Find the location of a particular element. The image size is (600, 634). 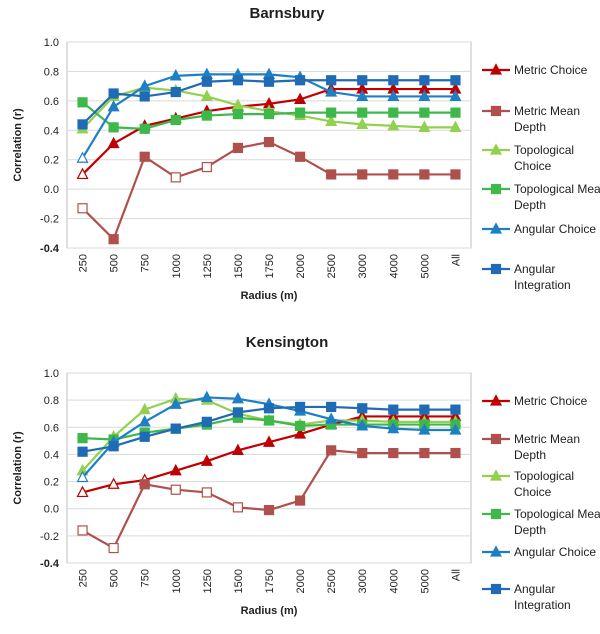

x-tick-label: All is located at coordinates (456, 260).